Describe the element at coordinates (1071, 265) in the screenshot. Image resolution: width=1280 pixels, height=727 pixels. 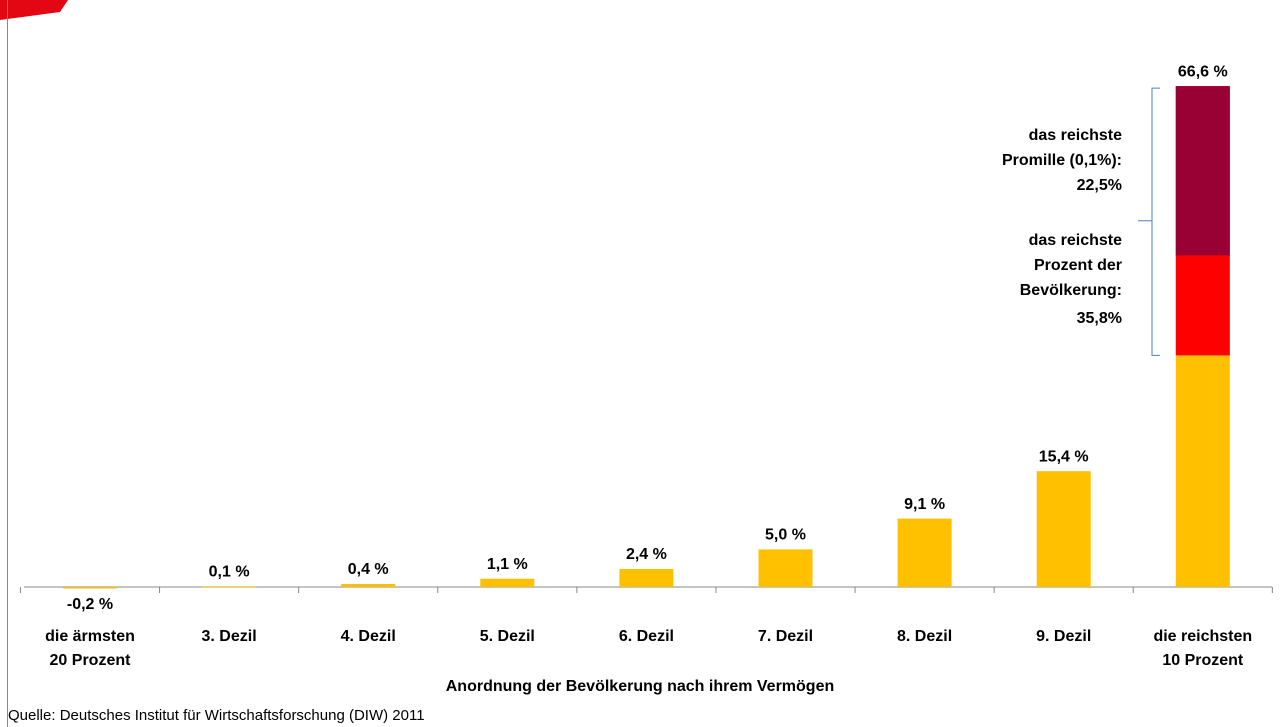
I see `annotation: das reichste Prozent der Bevölkerung:` at that location.